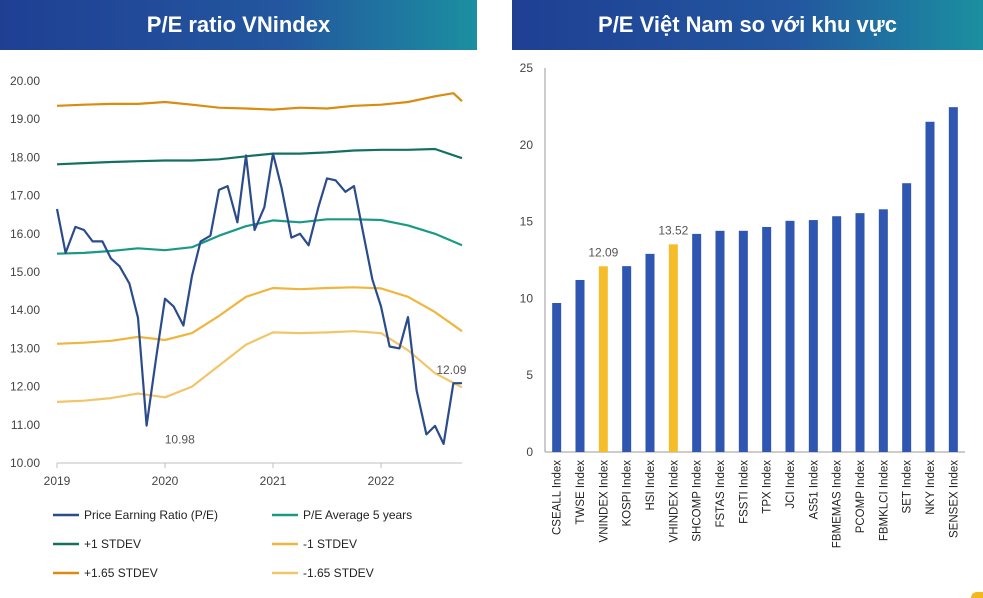 The width and height of the screenshot is (983, 598). Describe the element at coordinates (581, 492) in the screenshot. I see `category-label-twse-index: TWSE Index` at that location.